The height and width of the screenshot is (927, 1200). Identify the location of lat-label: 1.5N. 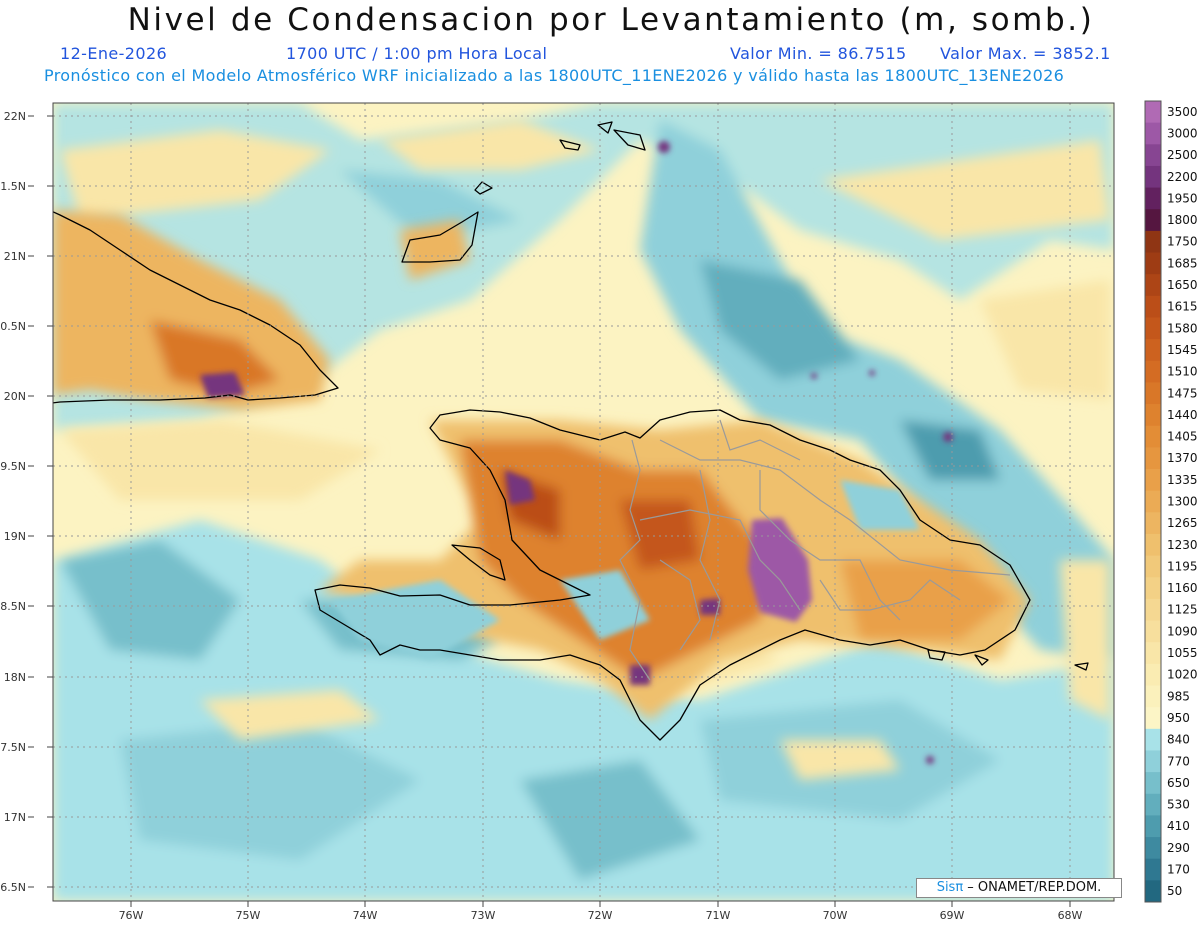
(13, 186).